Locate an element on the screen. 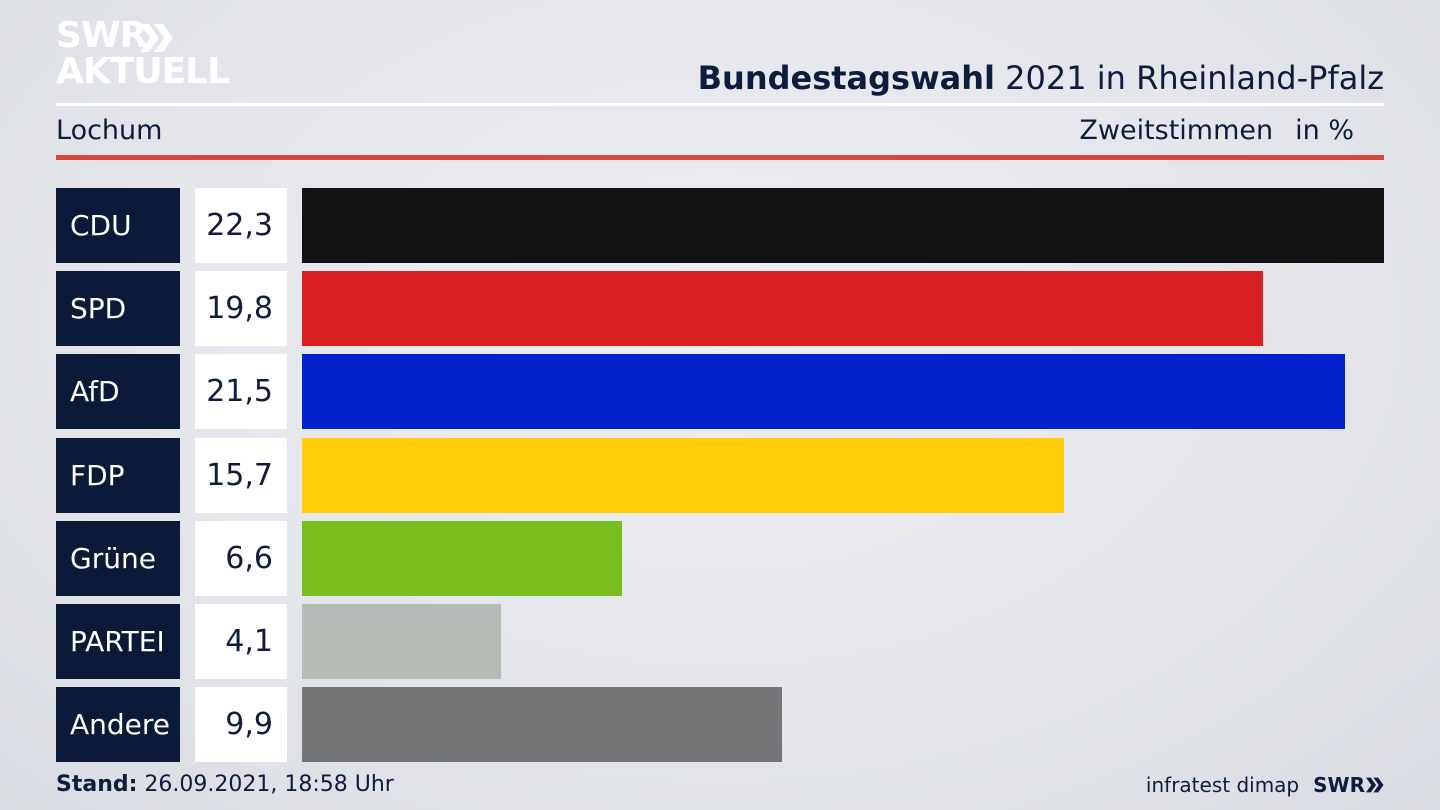  party-label: AfD is located at coordinates (118, 391).